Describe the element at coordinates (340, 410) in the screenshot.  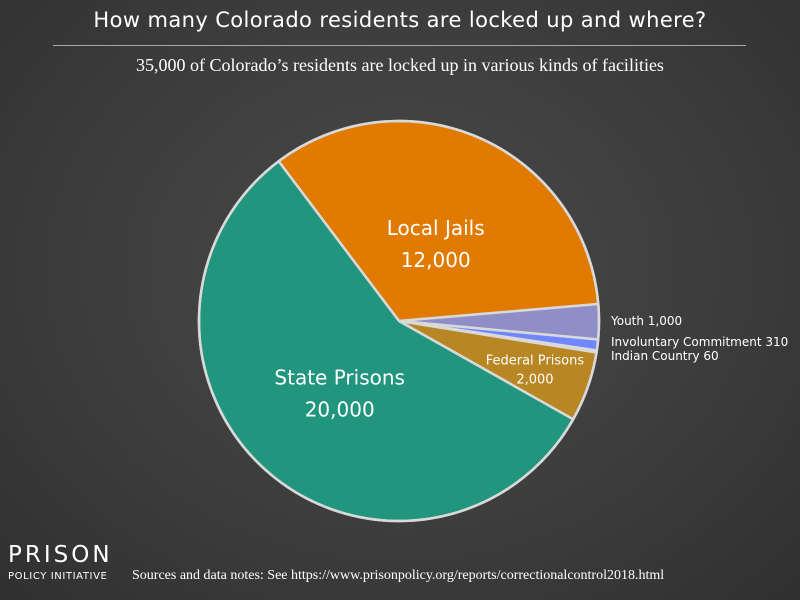
I see `pie-label-state-prisons-value: 20,000` at that location.